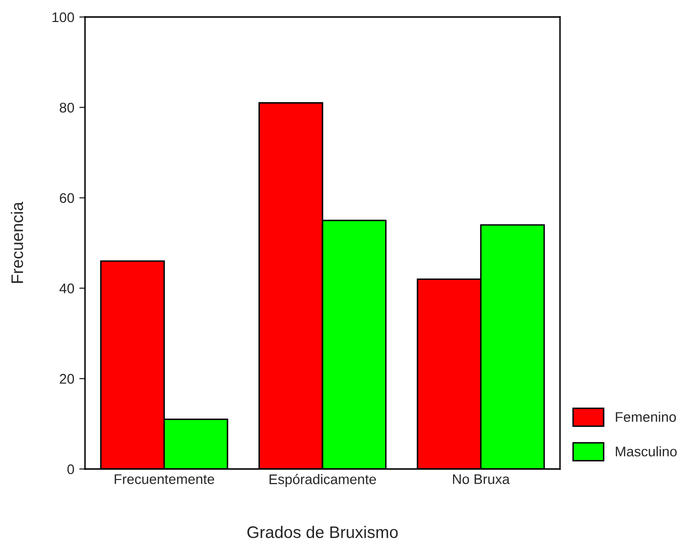 The image size is (679, 547). Describe the element at coordinates (67, 379) in the screenshot. I see `y-tick-label: 20` at that location.